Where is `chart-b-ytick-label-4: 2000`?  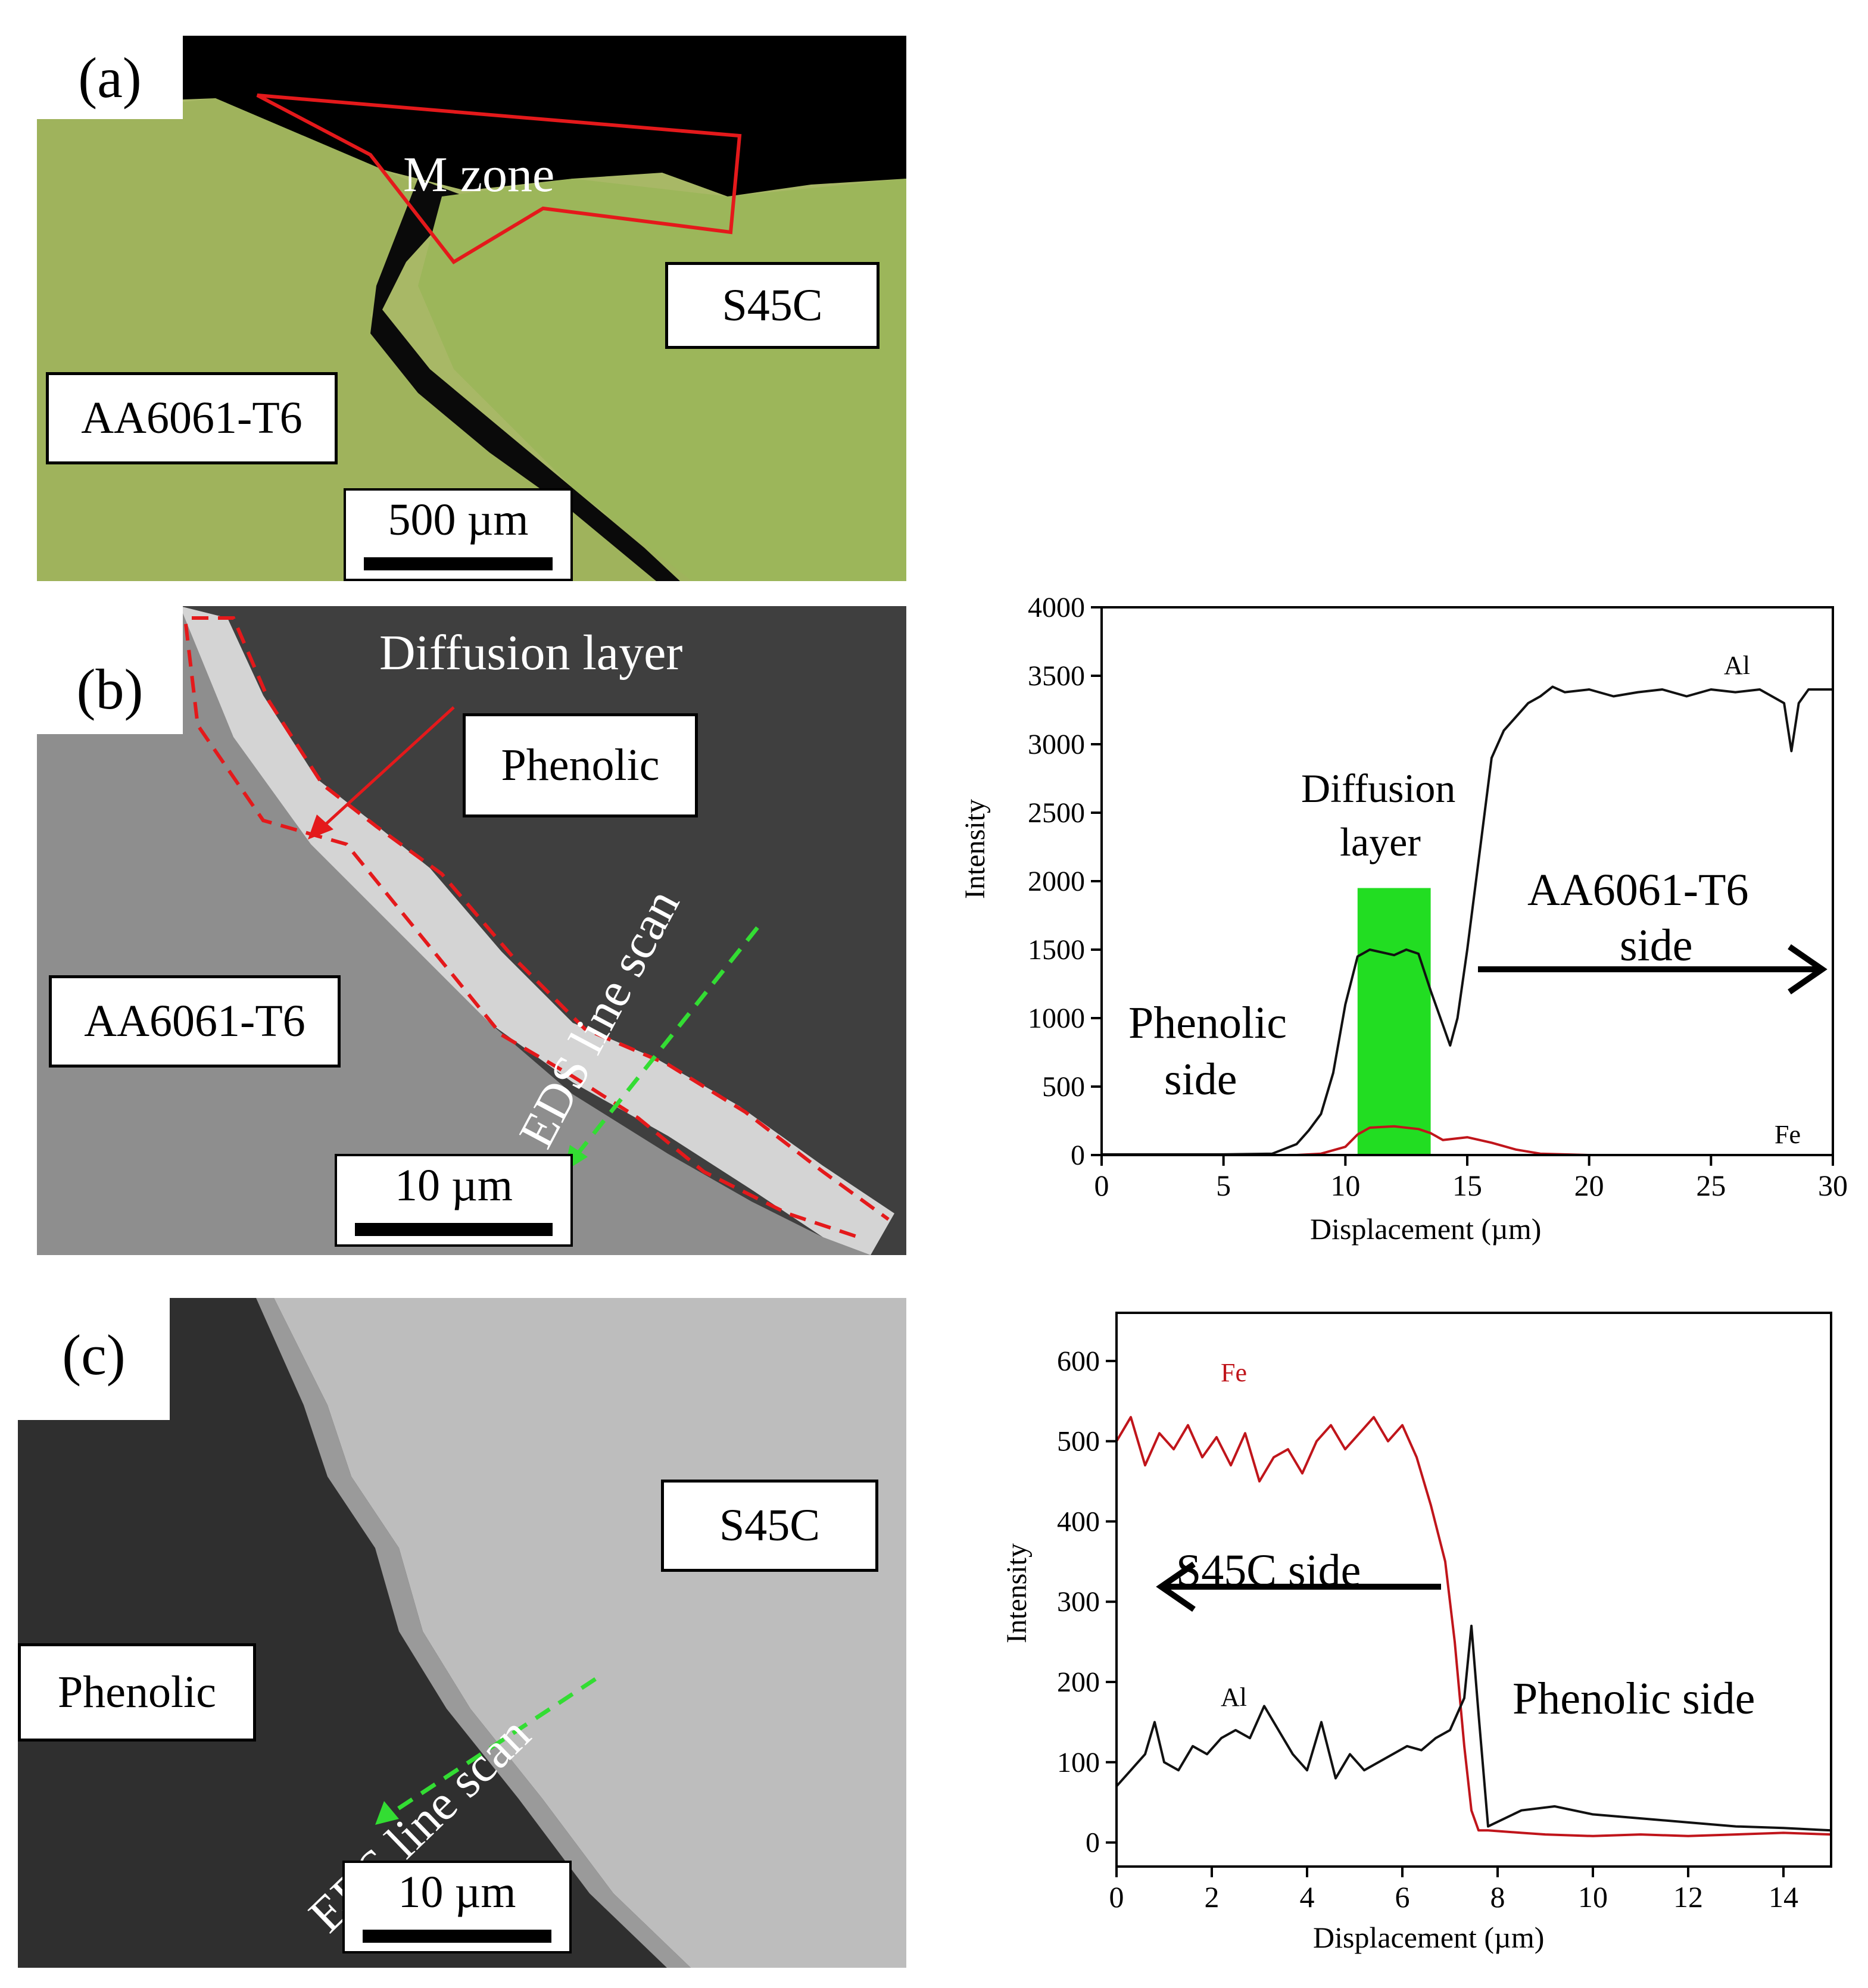
chart-b-ytick-label-4: 2000 is located at coordinates (1056, 882).